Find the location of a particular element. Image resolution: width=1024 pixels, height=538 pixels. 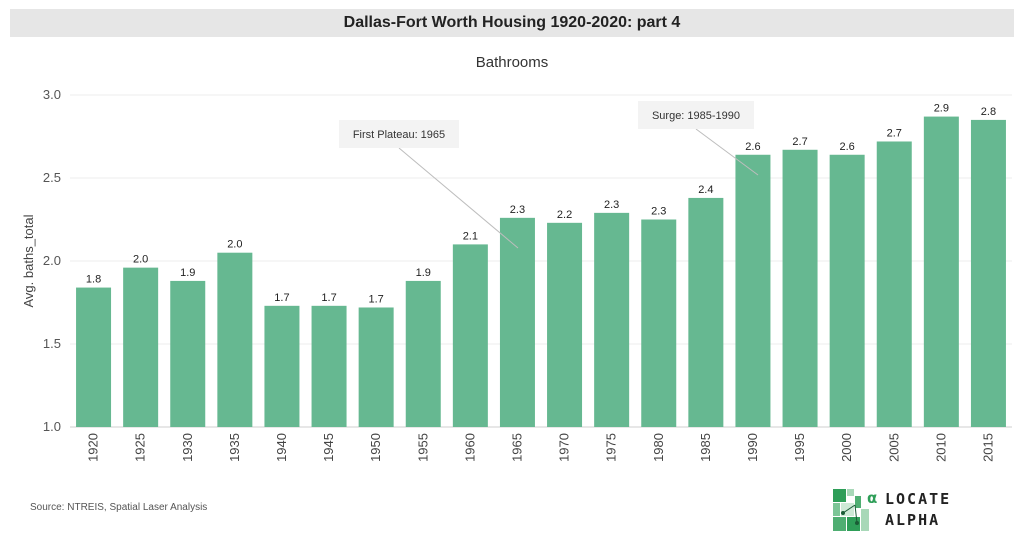

y-tick-label: 1.0 is located at coordinates (52, 426).